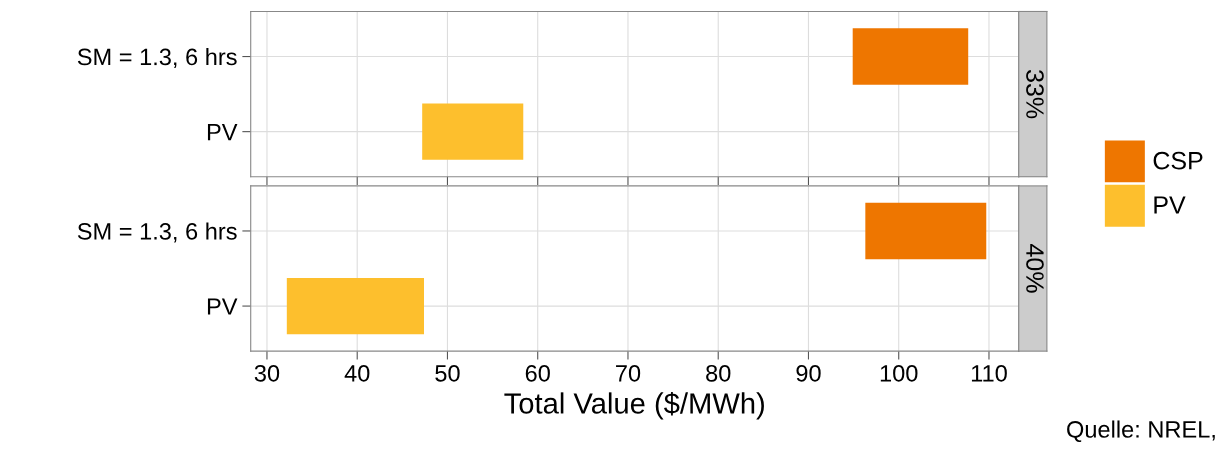  What do you see at coordinates (899, 373) in the screenshot?
I see `x-tick-label: 100` at bounding box center [899, 373].